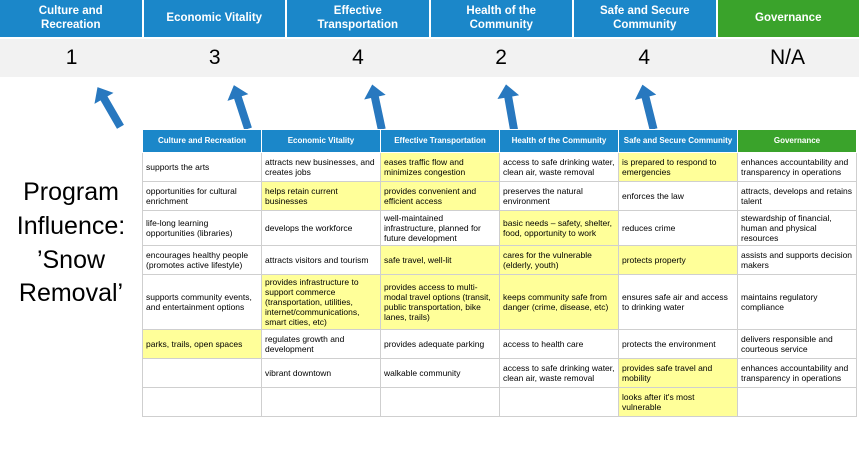 This screenshot has width=859, height=465. Describe the element at coordinates (502, 18) in the screenshot. I see `pillar-banner-health-of-the-community: Health of the Community` at that location.